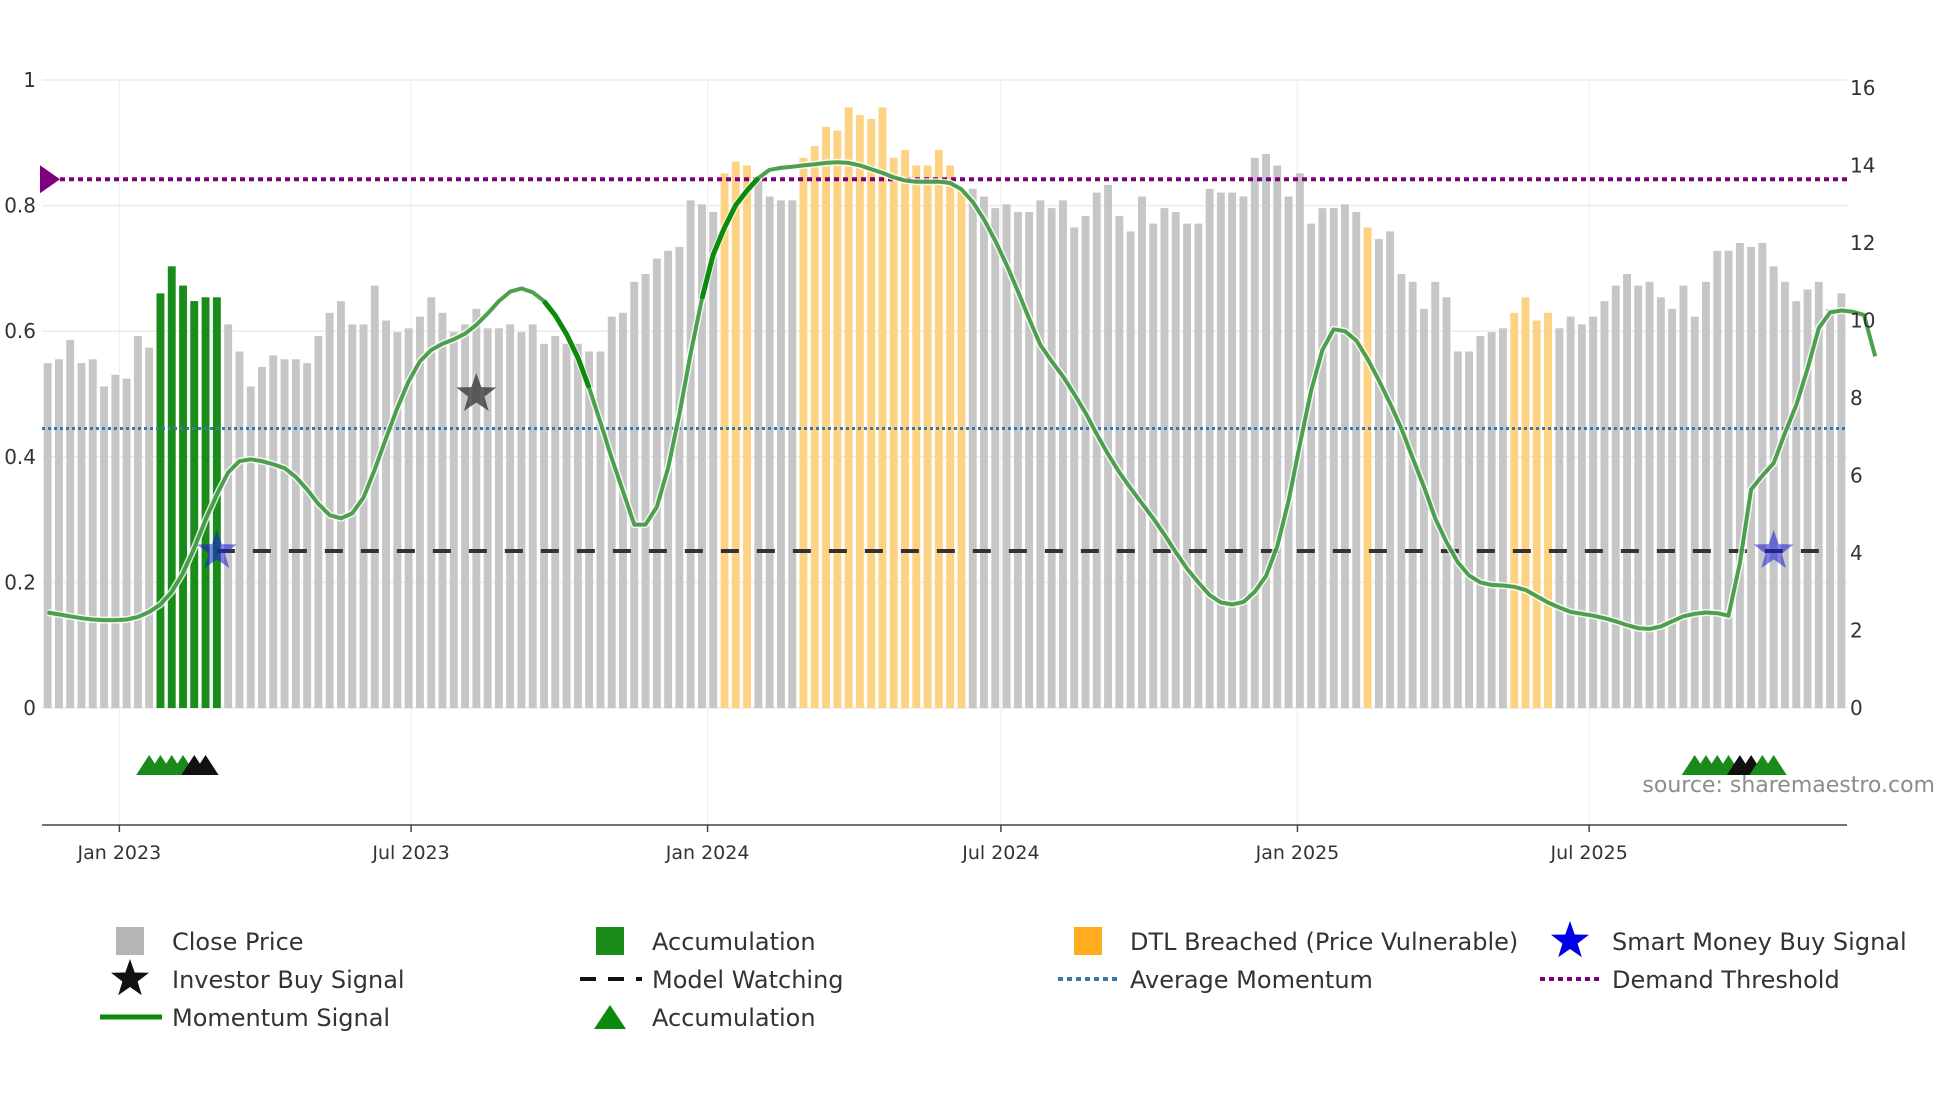 This screenshot has height=1102, width=1960. I want to click on left-axis-tick-label: 0, so click(29, 708).